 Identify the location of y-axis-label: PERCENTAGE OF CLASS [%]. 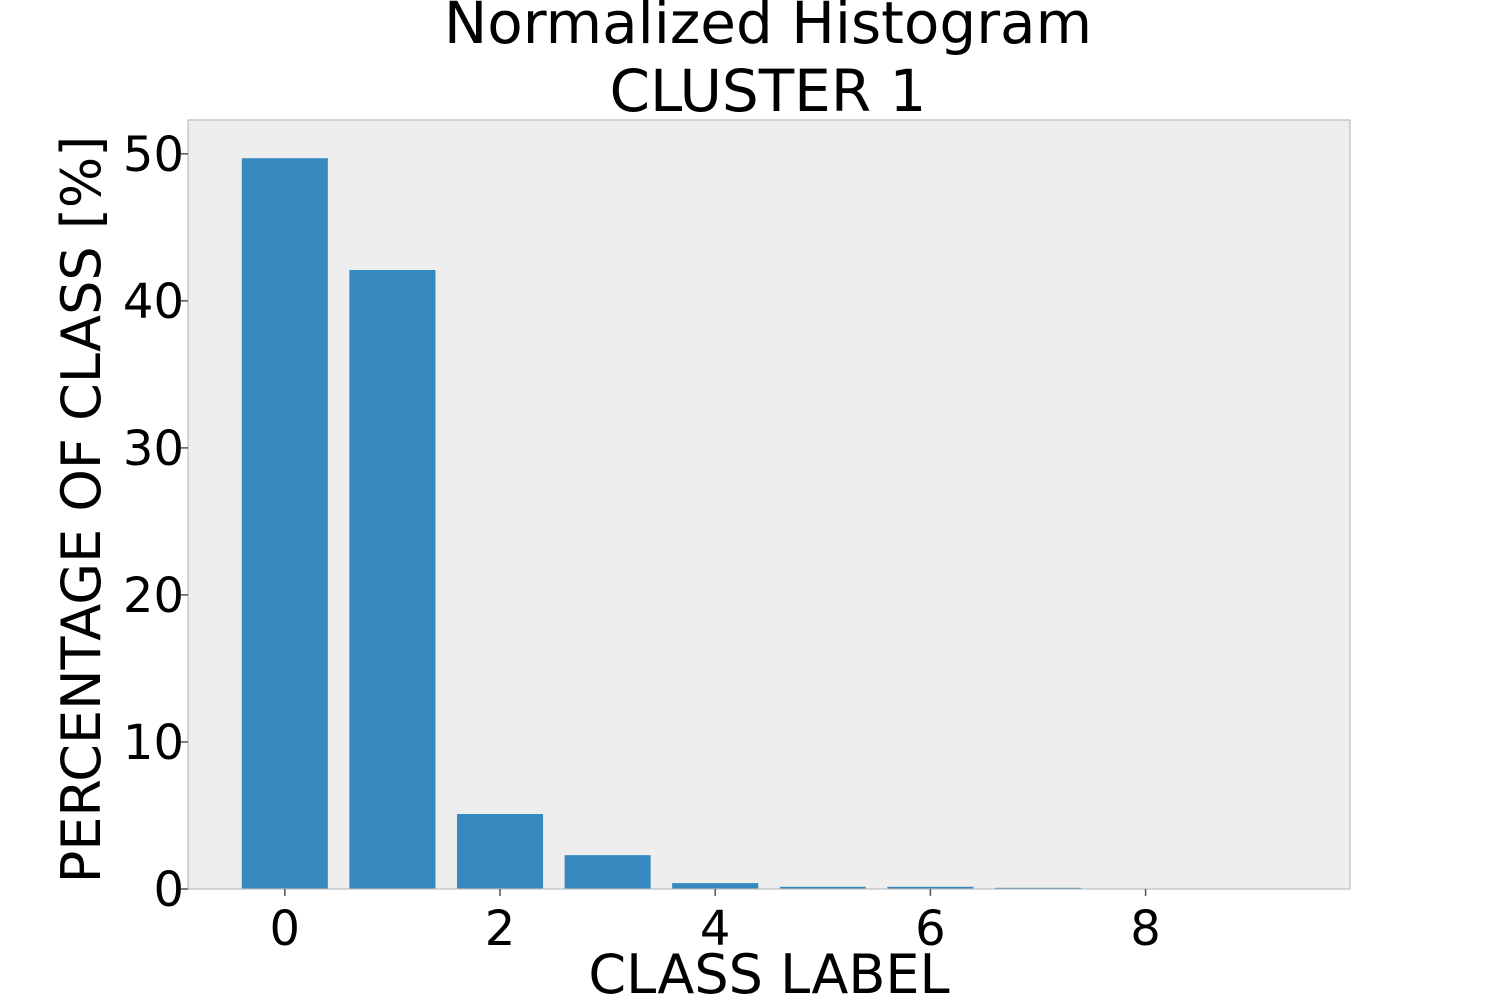
(81, 510).